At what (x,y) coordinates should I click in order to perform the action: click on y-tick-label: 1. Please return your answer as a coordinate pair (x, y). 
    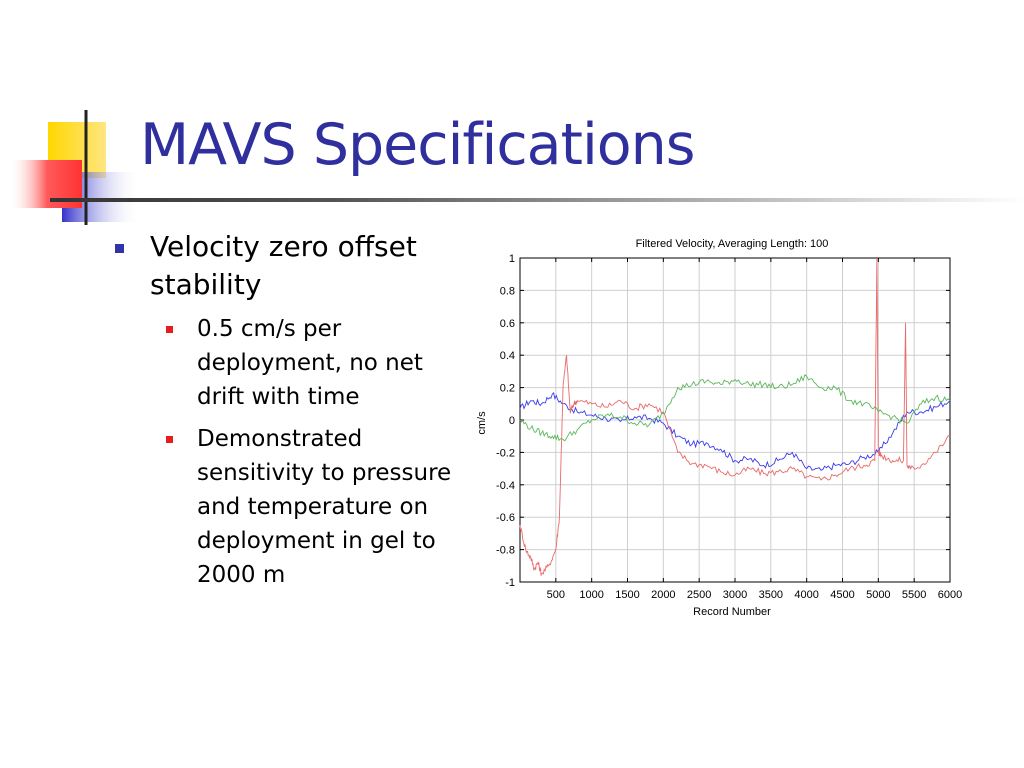
    Looking at the image, I should click on (512, 259).